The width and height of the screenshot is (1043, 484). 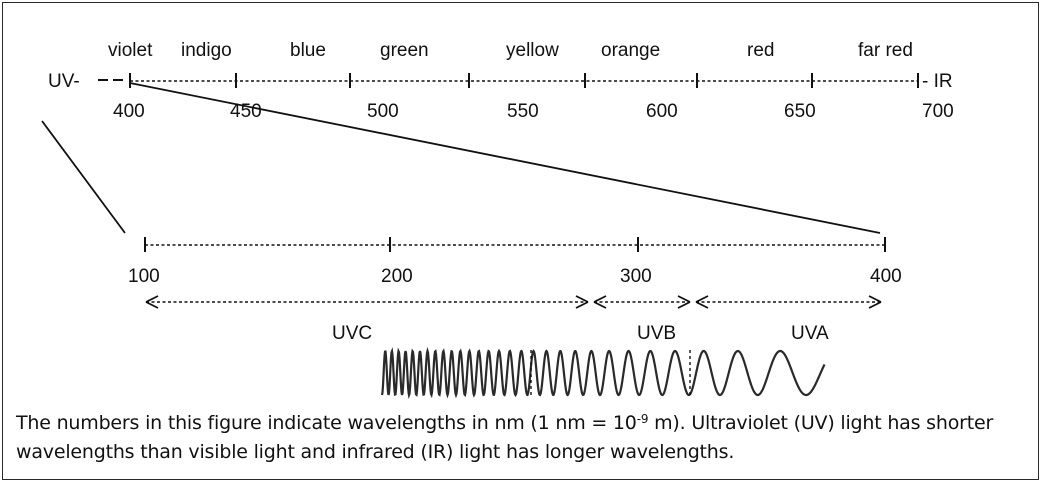 I want to click on caption-exponent: -9, so click(x=642, y=419).